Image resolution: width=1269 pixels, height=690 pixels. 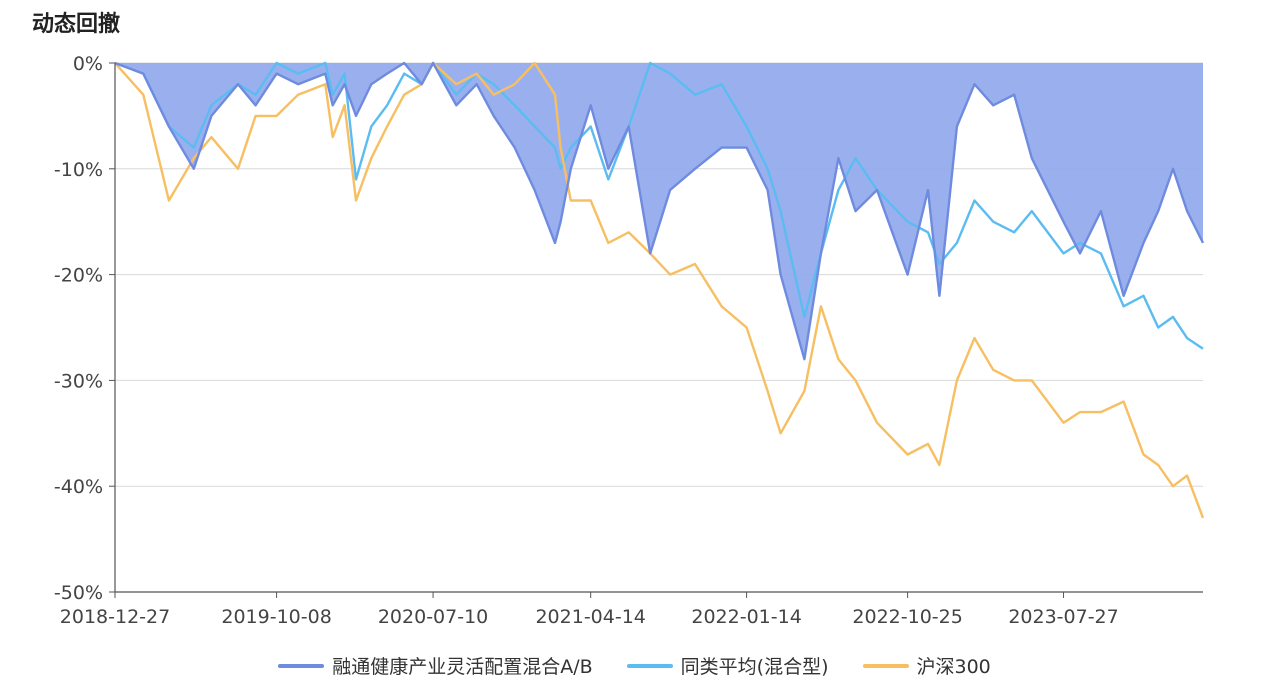 I want to click on x-tick-label: 2019-10-08, so click(x=276, y=617).